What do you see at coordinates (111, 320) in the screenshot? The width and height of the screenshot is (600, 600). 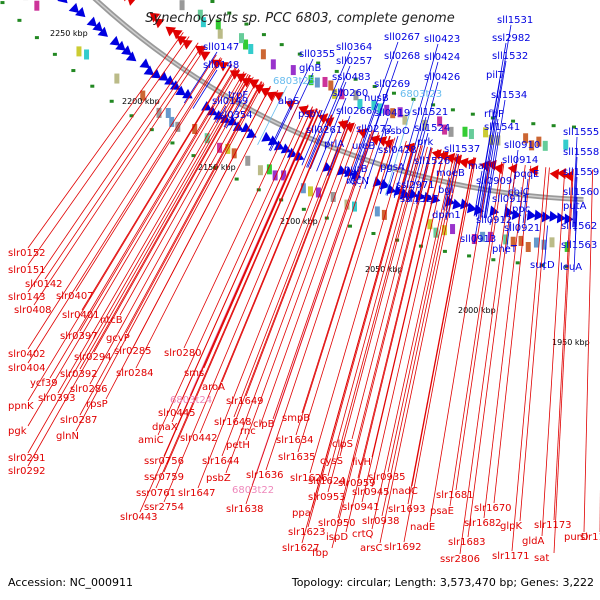 I see `gene-label: ntcB` at bounding box center [111, 320].